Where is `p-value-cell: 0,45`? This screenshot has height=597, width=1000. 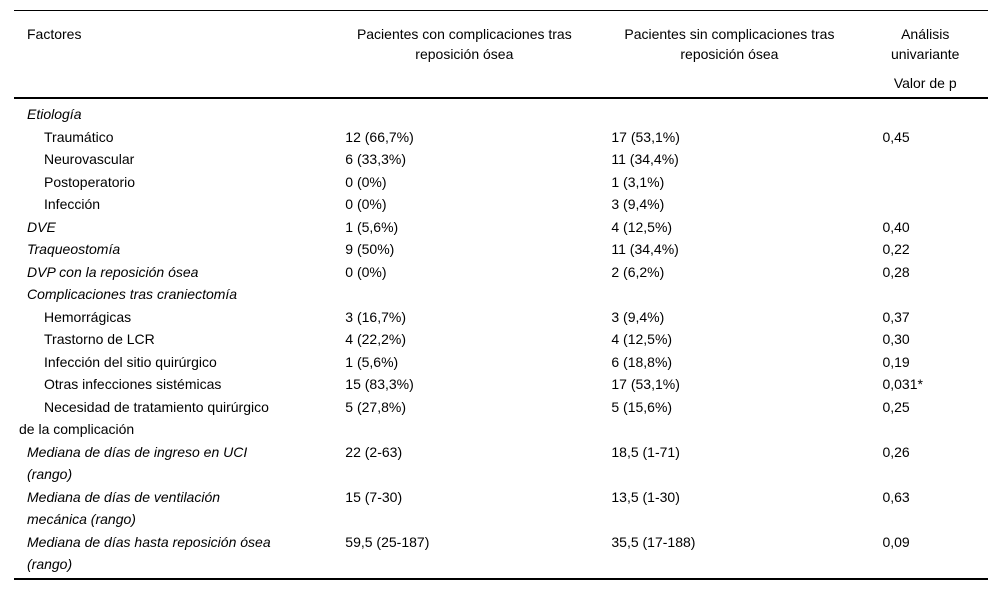
p-value-cell: 0,45 is located at coordinates (896, 136).